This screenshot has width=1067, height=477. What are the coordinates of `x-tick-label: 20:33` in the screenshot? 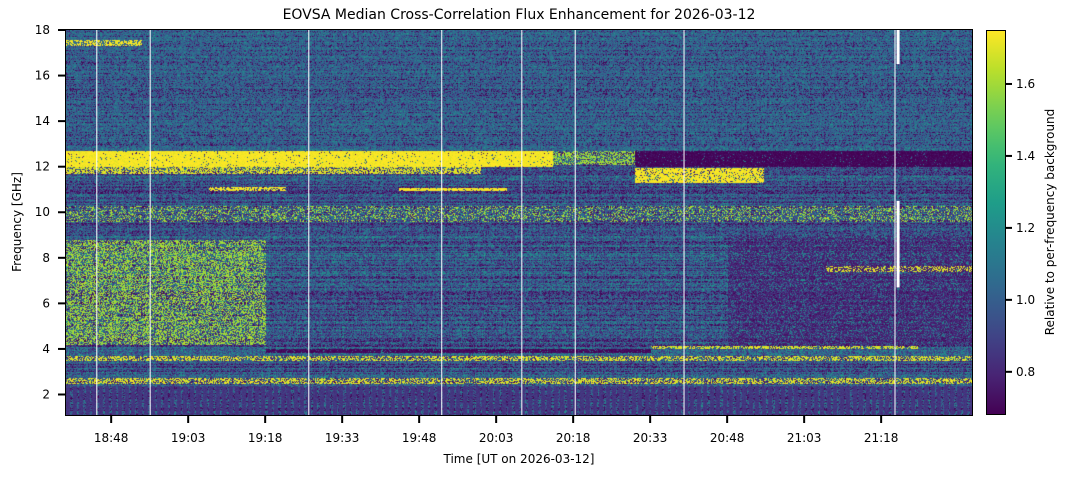 It's located at (650, 438).